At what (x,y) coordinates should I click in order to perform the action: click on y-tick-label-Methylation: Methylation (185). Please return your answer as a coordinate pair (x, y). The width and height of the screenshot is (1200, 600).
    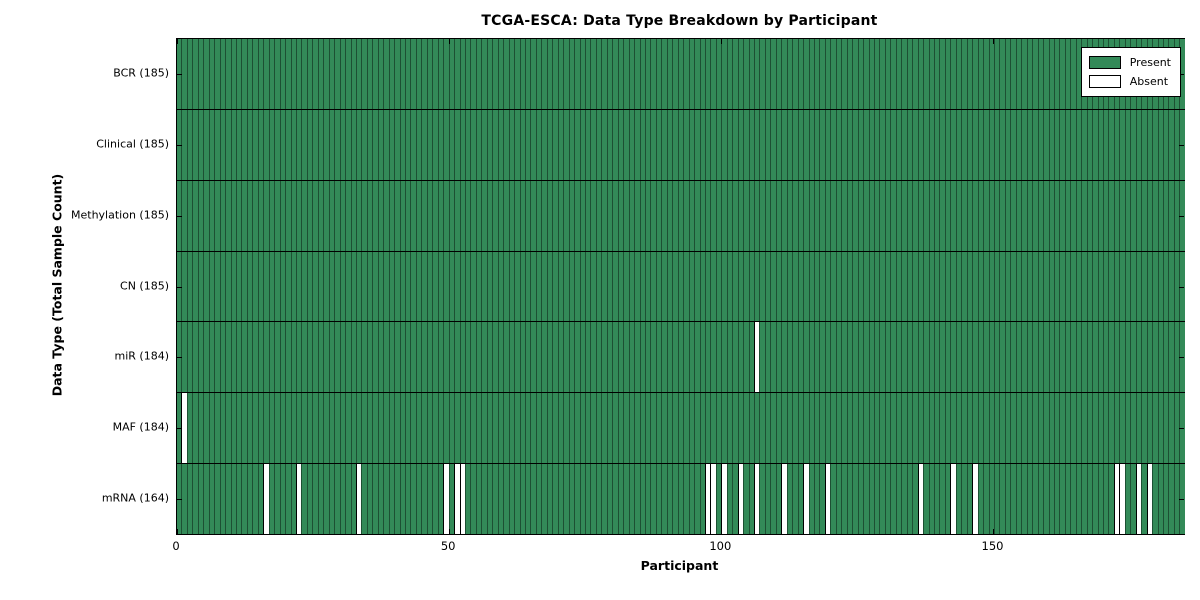
    Looking at the image, I should click on (120, 215).